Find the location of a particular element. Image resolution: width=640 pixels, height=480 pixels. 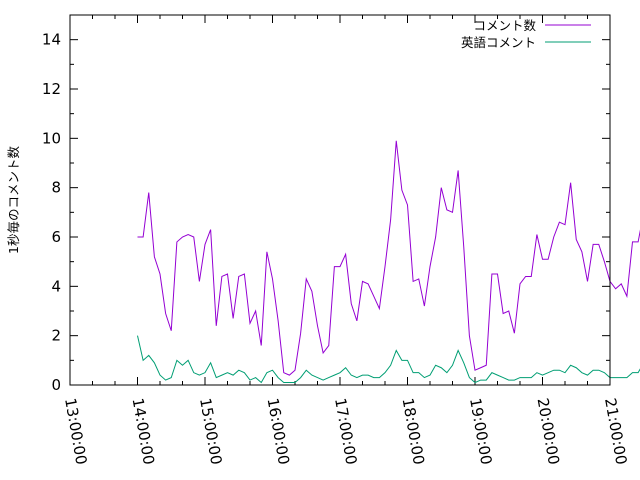

x-tick-label: 21:00:00 is located at coordinates (615, 431).